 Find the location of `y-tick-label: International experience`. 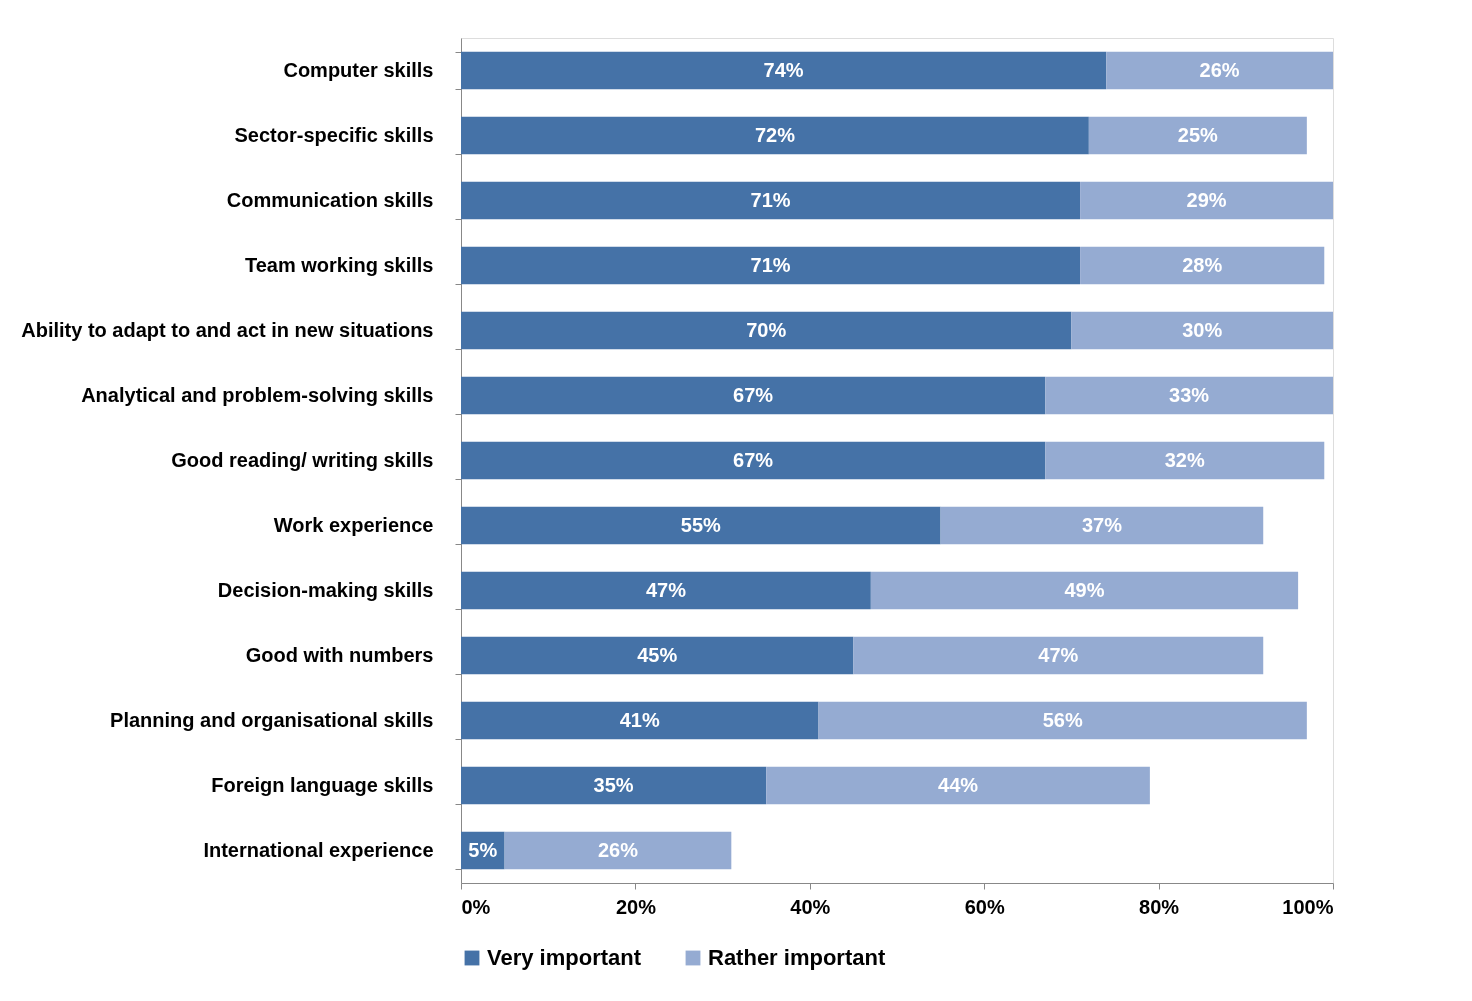

y-tick-label: International experience is located at coordinates (318, 850).